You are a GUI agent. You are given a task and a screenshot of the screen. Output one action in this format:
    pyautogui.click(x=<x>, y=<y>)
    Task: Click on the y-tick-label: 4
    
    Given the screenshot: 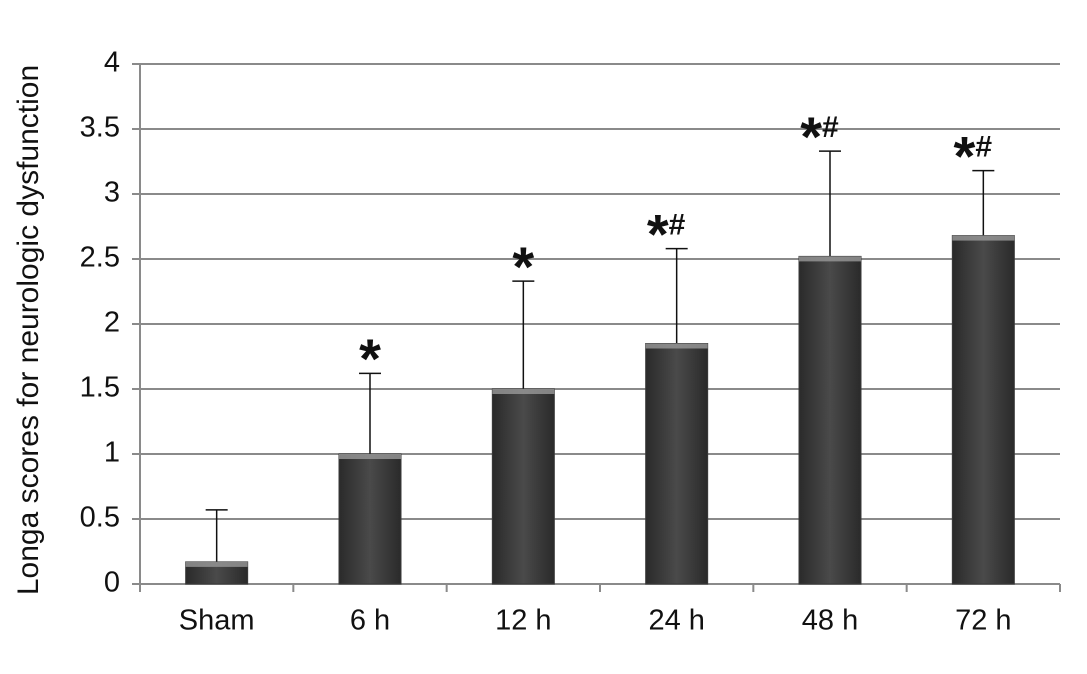 What is the action you would take?
    pyautogui.click(x=112, y=63)
    